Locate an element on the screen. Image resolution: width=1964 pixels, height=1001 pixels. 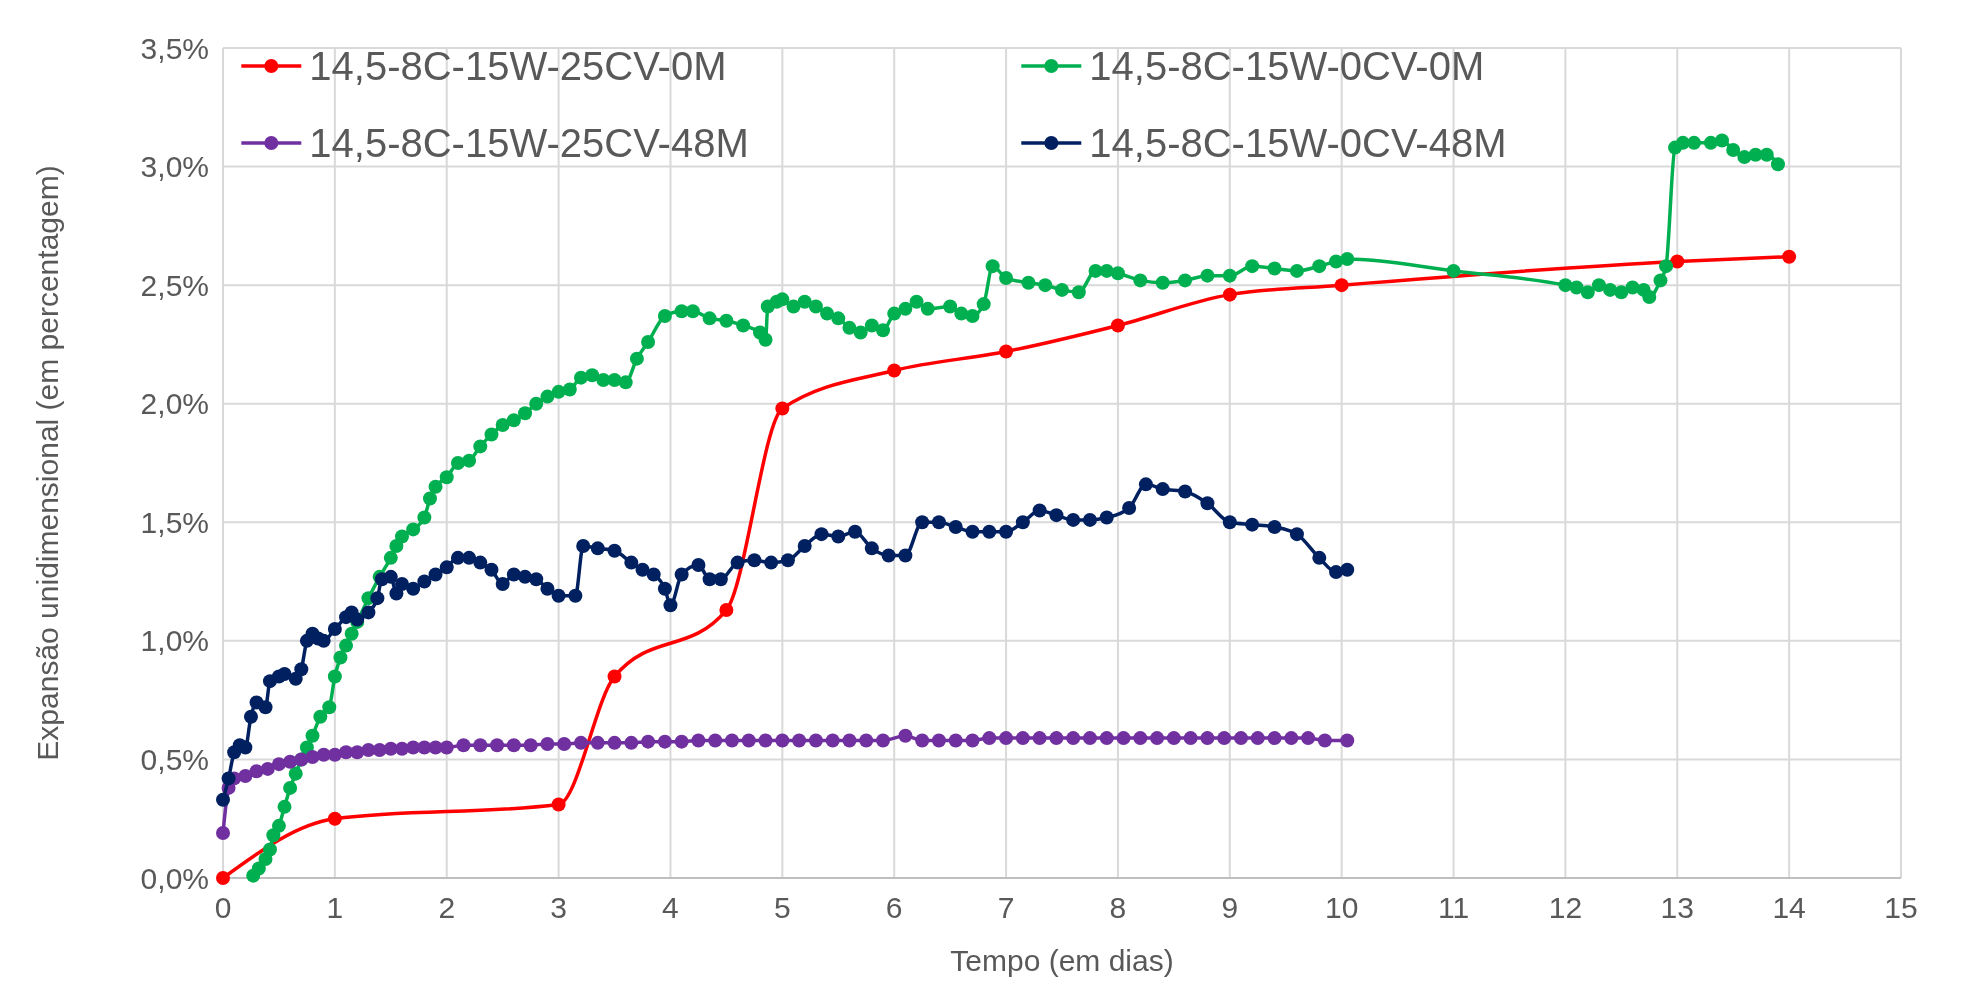
legend-label: 14,5-8C-15W-0CV-0M is located at coordinates (1287, 66).